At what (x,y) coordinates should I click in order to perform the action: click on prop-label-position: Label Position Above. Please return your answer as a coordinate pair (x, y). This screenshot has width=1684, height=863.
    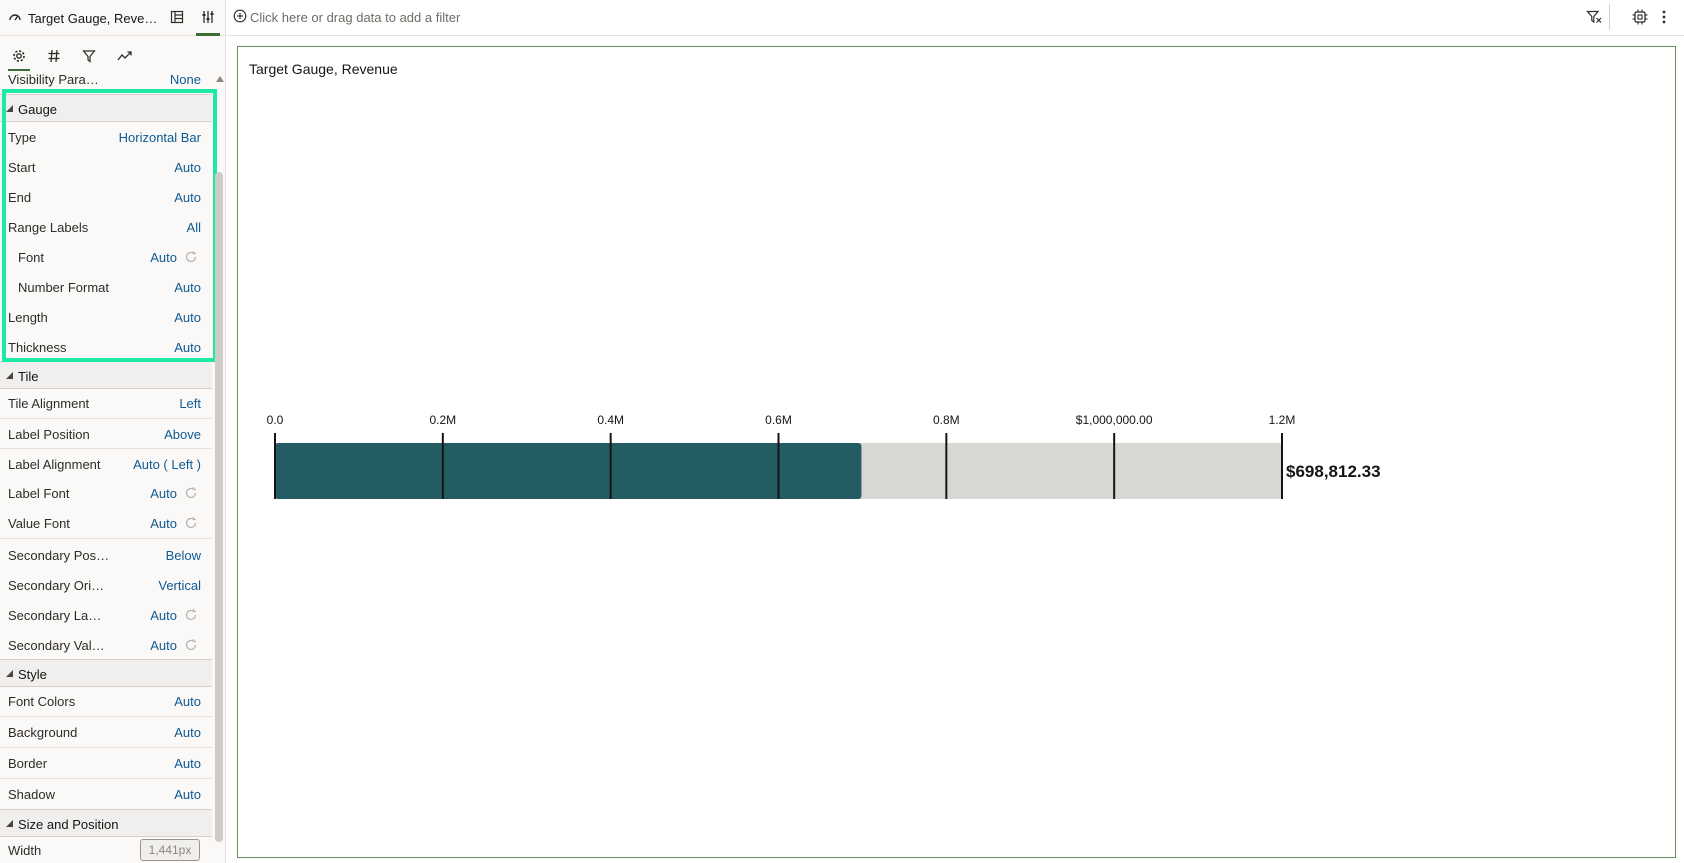
    Looking at the image, I should click on (106, 434).